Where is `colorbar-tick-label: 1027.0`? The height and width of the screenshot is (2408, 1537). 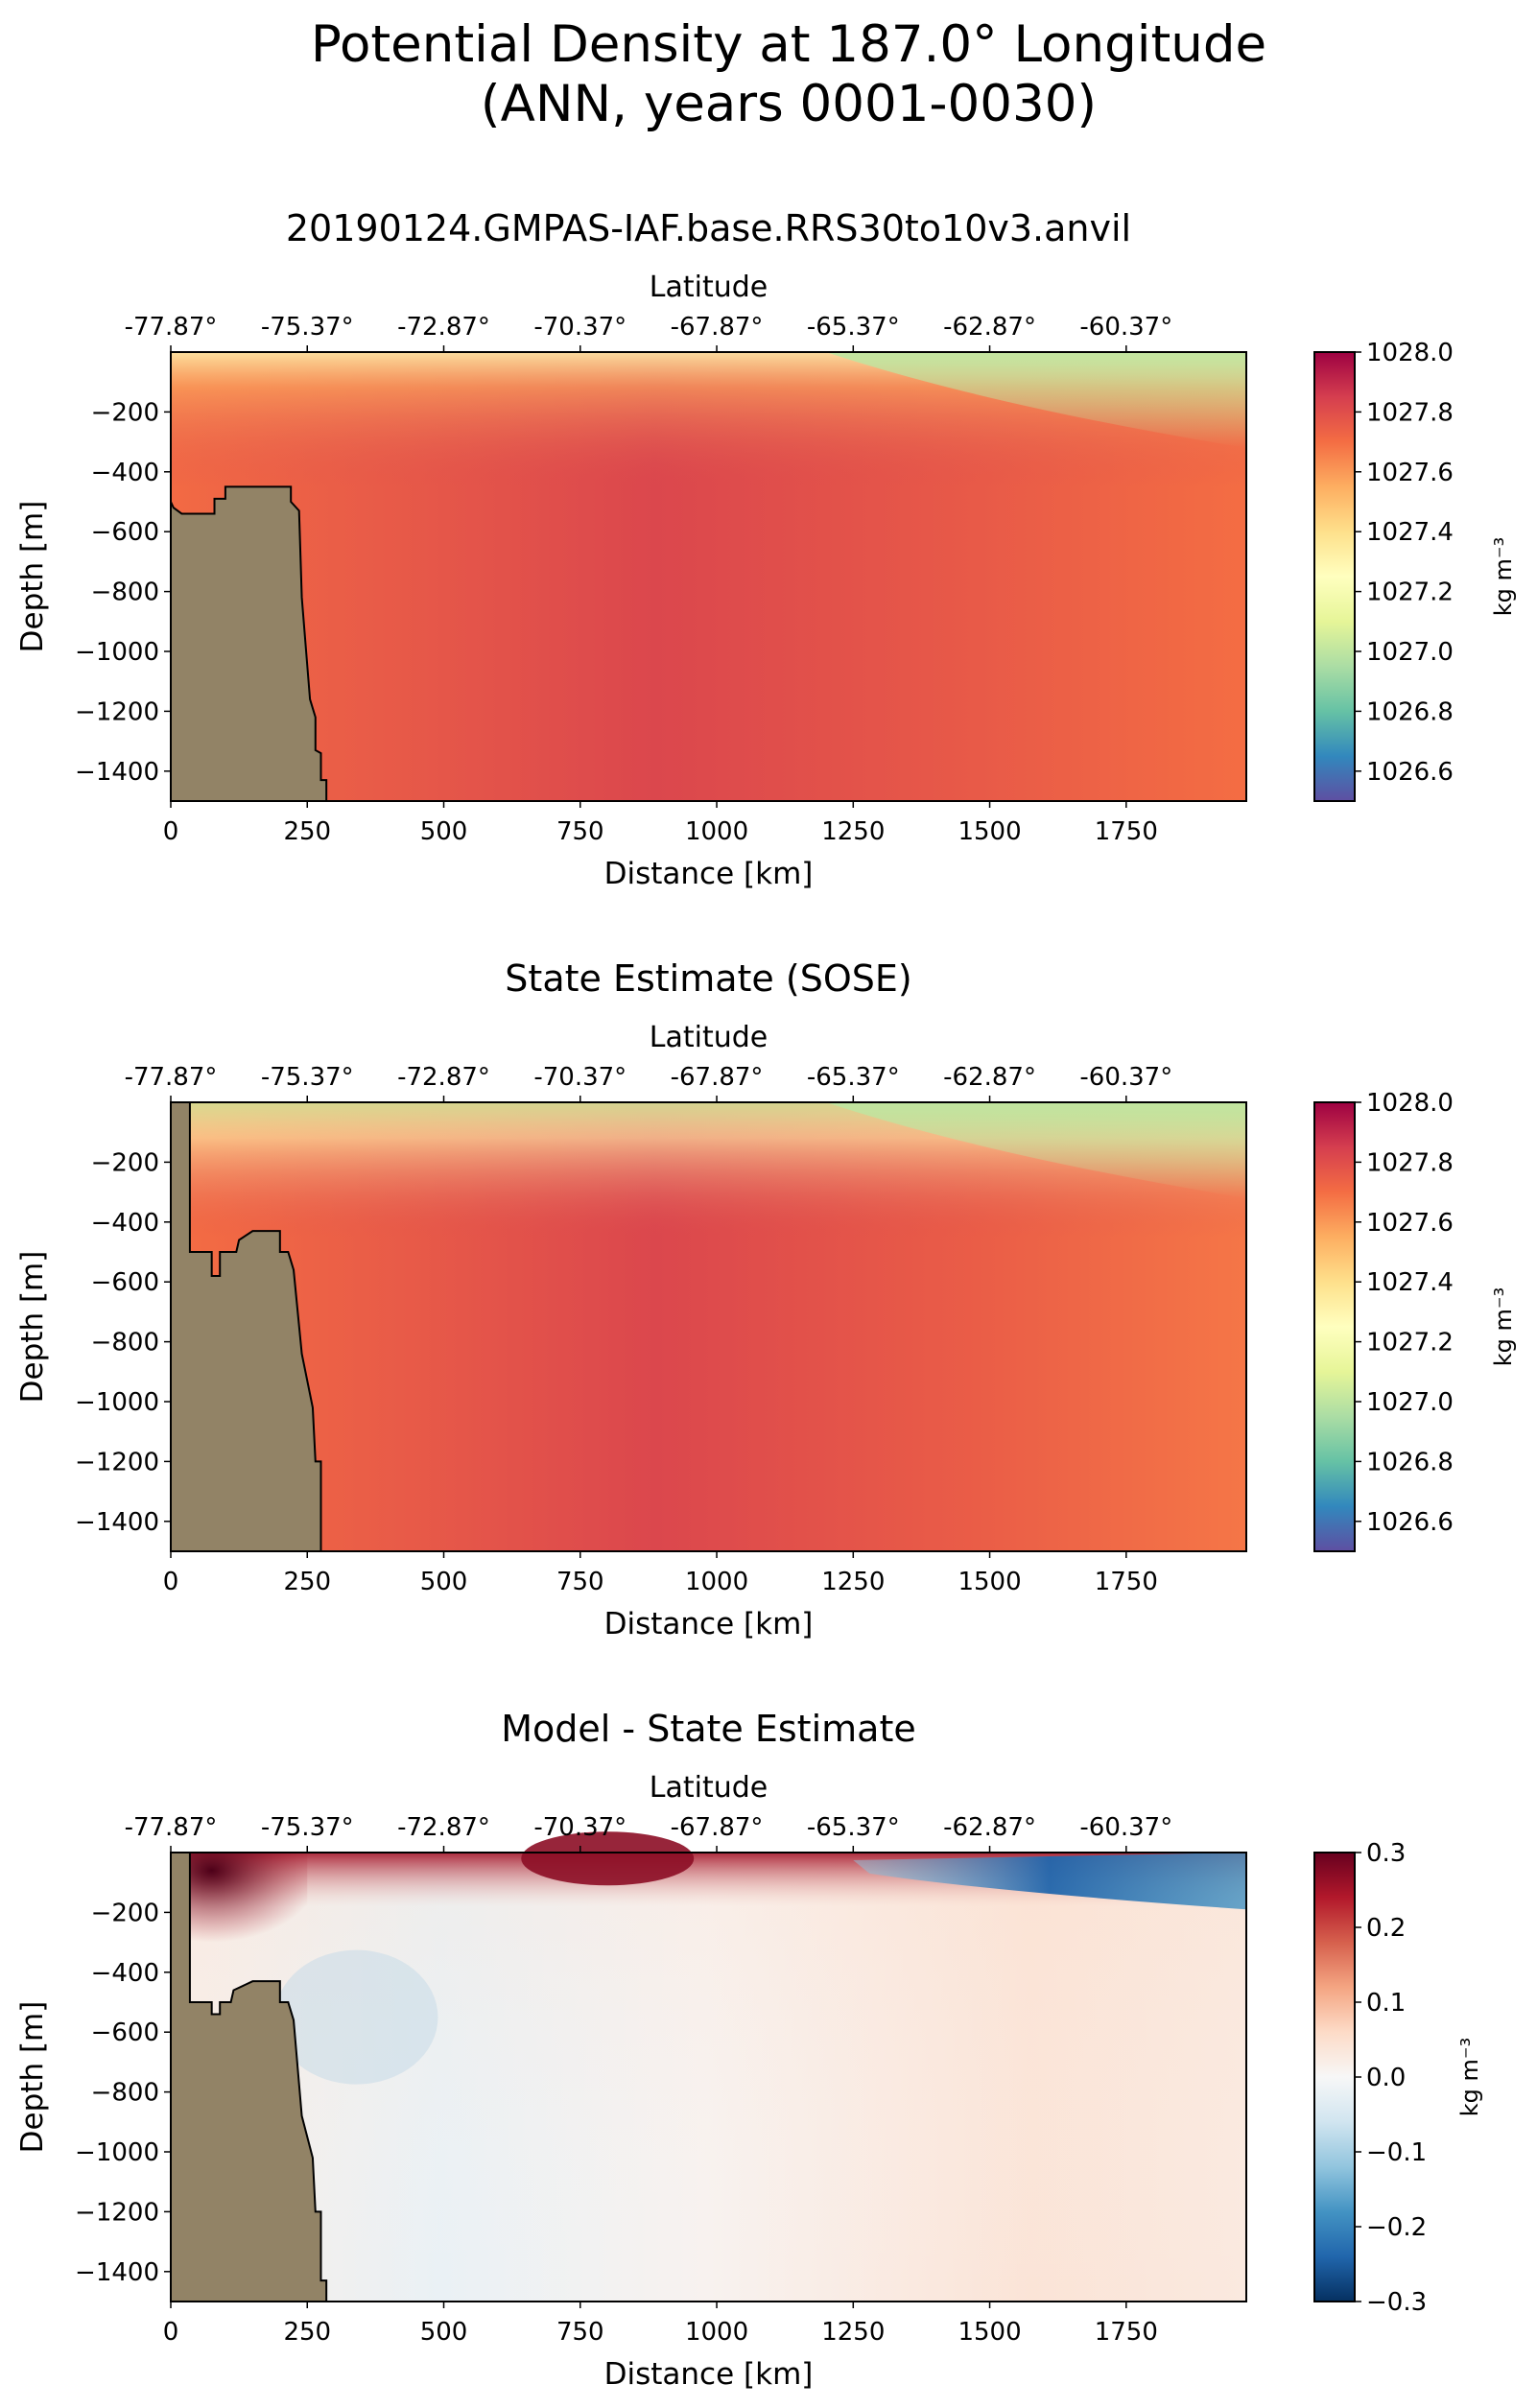 colorbar-tick-label: 1027.0 is located at coordinates (1410, 652).